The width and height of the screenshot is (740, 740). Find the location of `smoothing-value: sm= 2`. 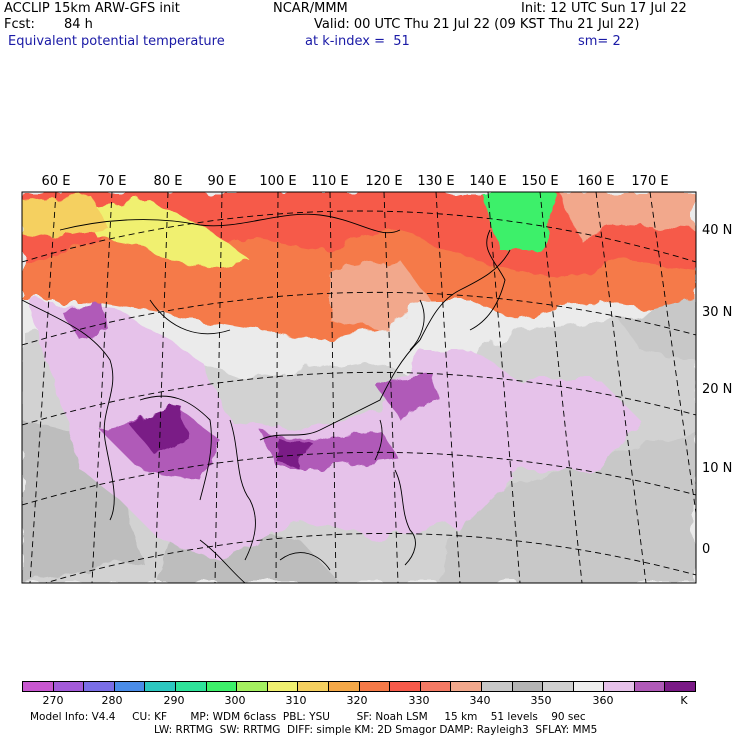

smoothing-value: sm= 2 is located at coordinates (599, 41).